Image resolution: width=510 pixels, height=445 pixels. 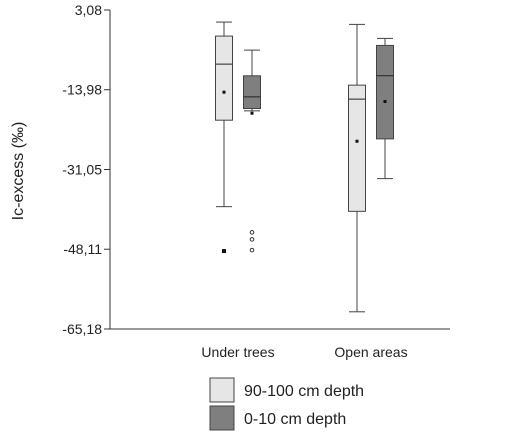 What do you see at coordinates (82, 329) in the screenshot?
I see `y-tick-label: -65,18` at bounding box center [82, 329].